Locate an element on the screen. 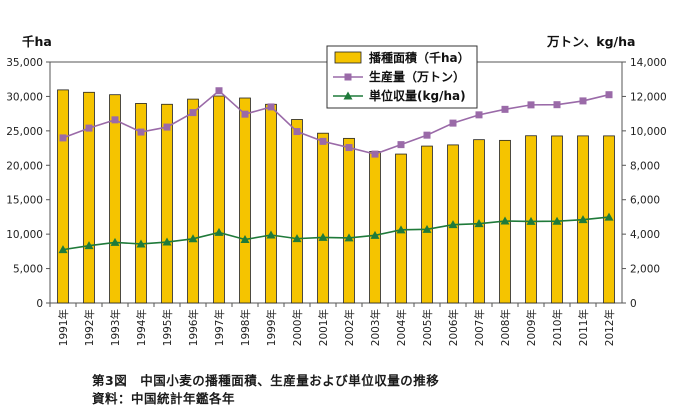 This screenshot has width=680, height=417. legend-label: 単位収量(kg/ha) is located at coordinates (417, 95).